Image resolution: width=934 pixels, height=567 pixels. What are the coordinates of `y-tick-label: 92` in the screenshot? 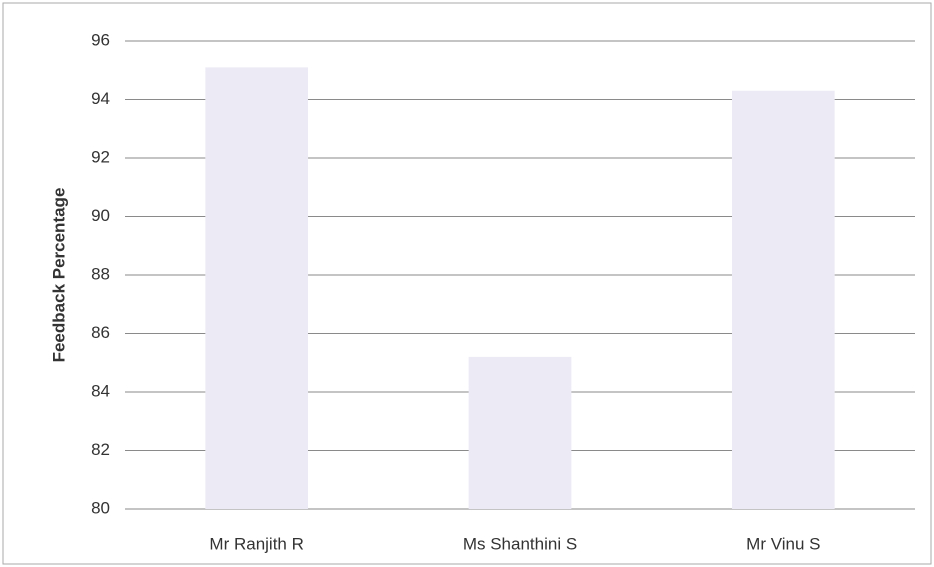 It's located at (100, 156).